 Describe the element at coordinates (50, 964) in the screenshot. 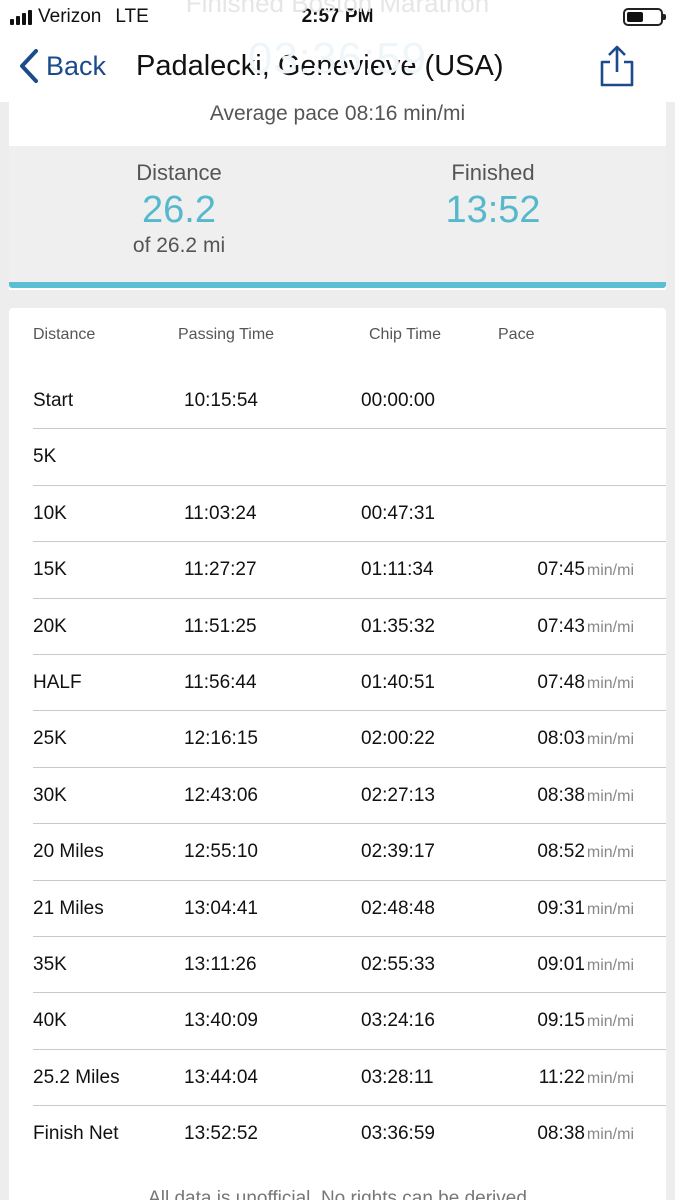

I see `split-distance: 35K` at that location.